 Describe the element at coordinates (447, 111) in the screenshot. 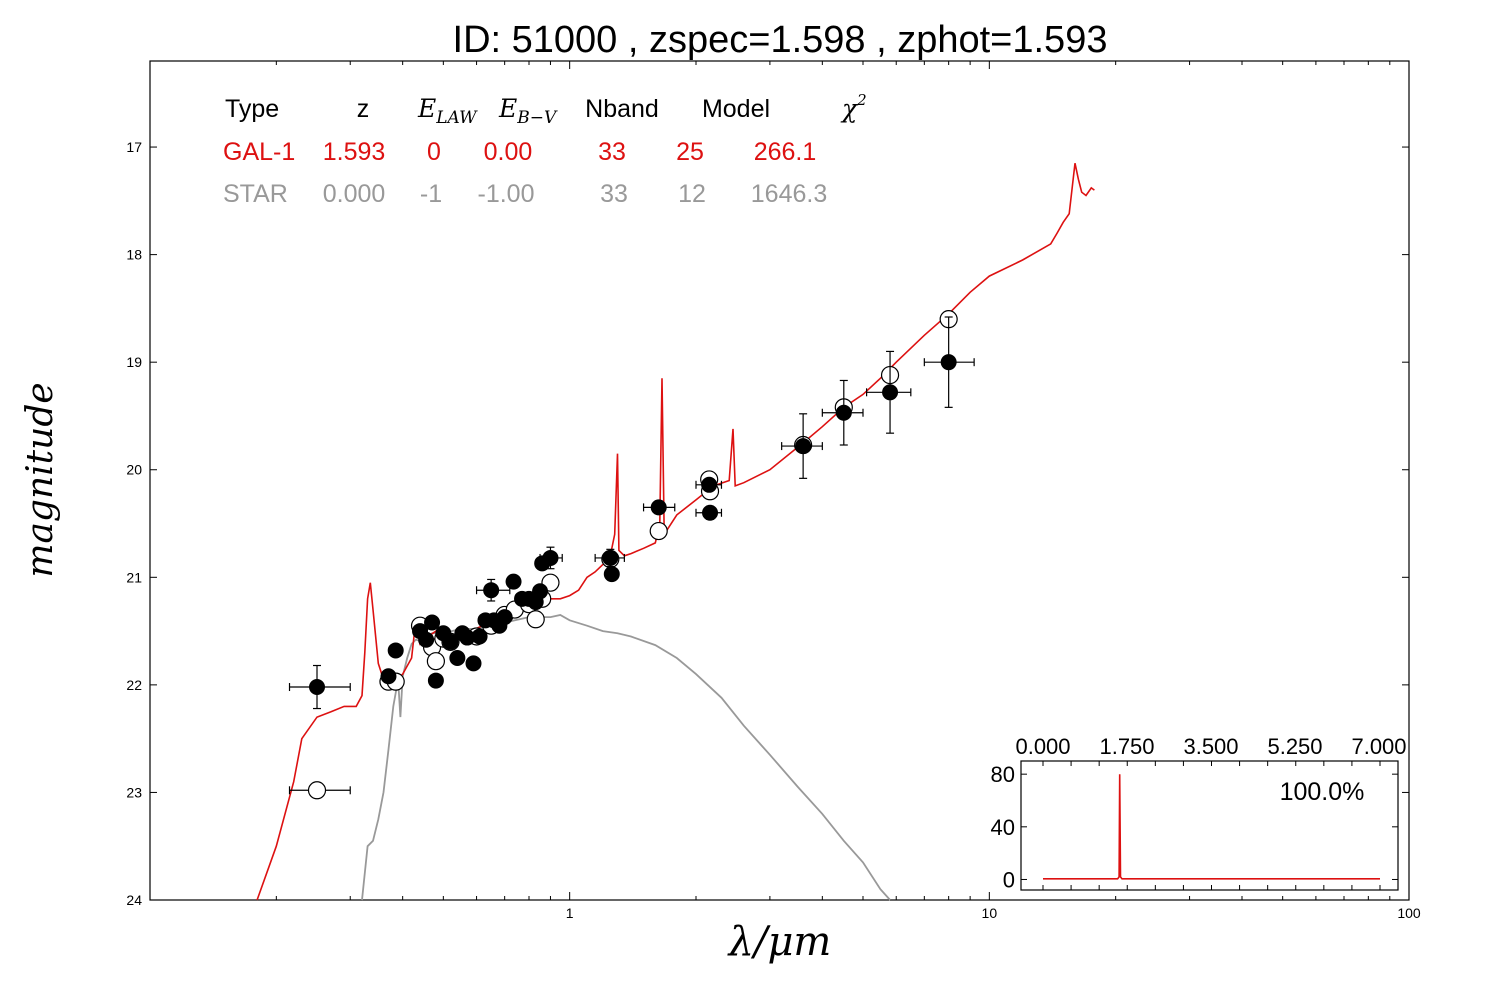

I see `header-elaw: ELAW` at that location.